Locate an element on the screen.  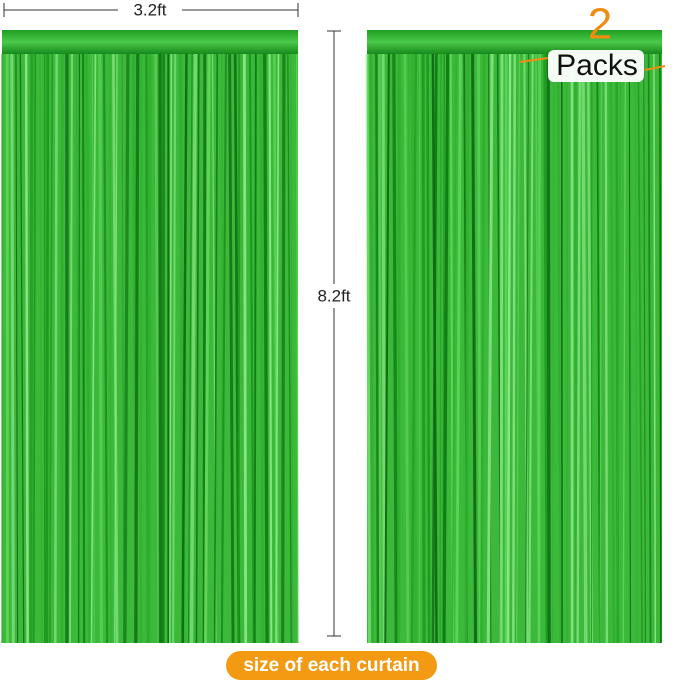
badge-bg is located at coordinates (596, 66).